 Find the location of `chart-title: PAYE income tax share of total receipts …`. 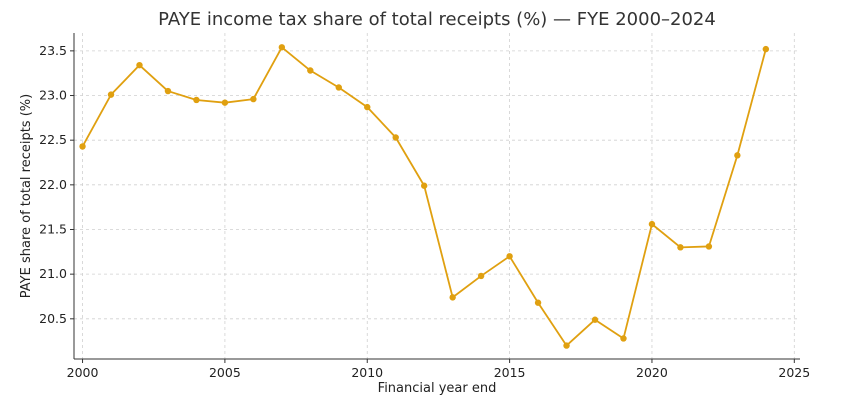

chart-title: PAYE income tax share of total receipts … is located at coordinates (437, 19).